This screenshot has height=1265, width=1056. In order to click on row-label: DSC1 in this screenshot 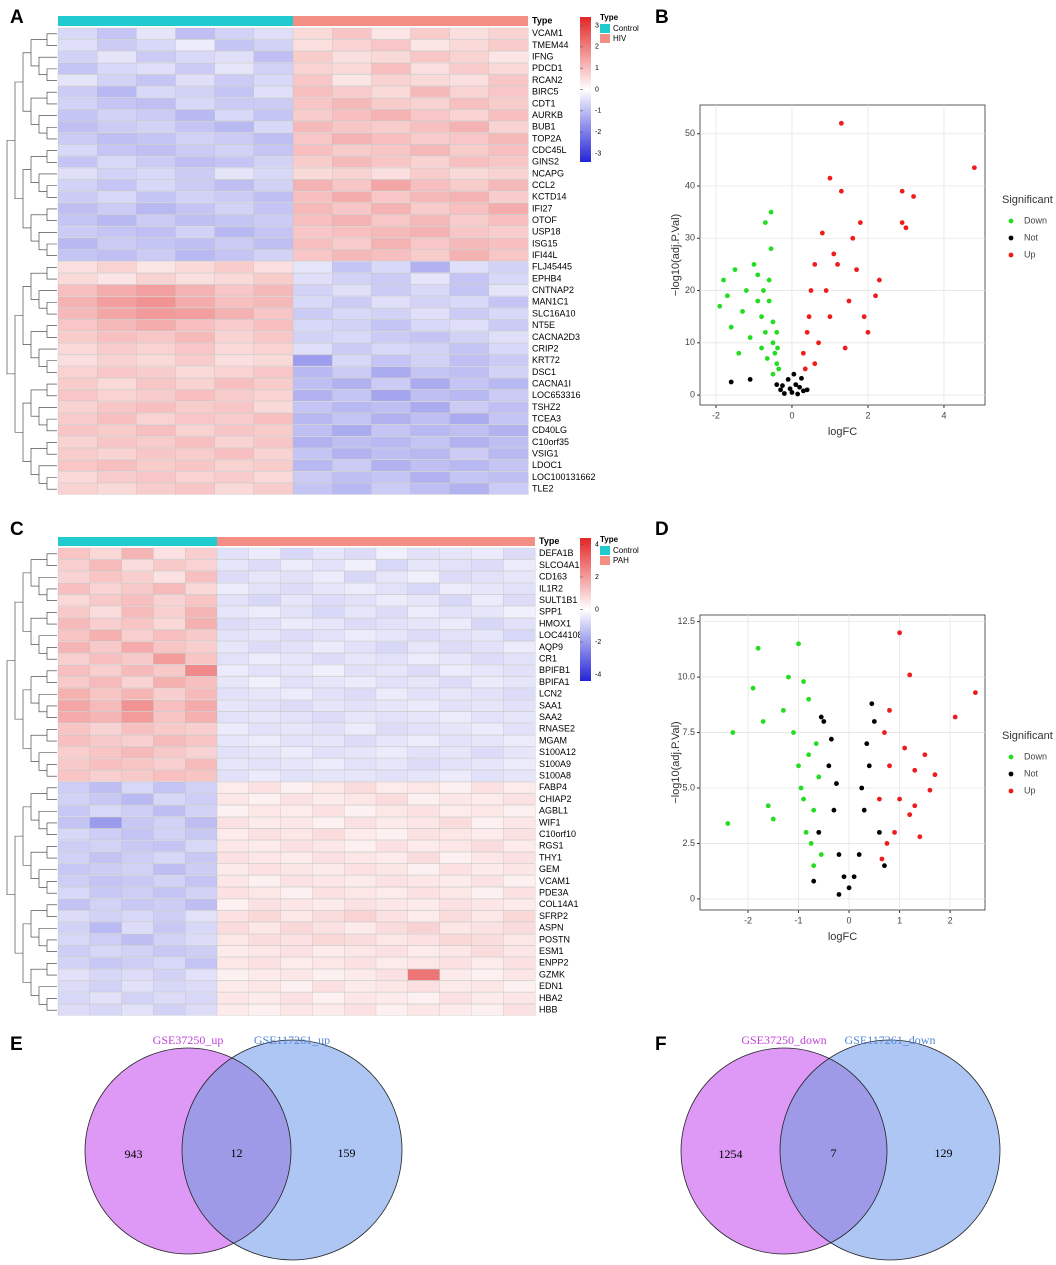, I will do `click(544, 372)`.